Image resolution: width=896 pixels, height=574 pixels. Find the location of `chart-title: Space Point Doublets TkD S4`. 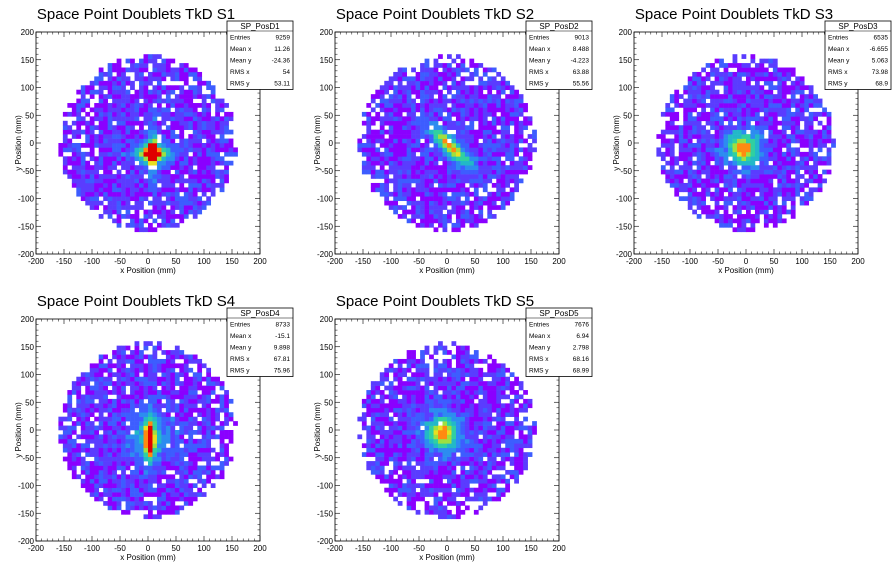

chart-title: Space Point Doublets TkD S4 is located at coordinates (136, 301).